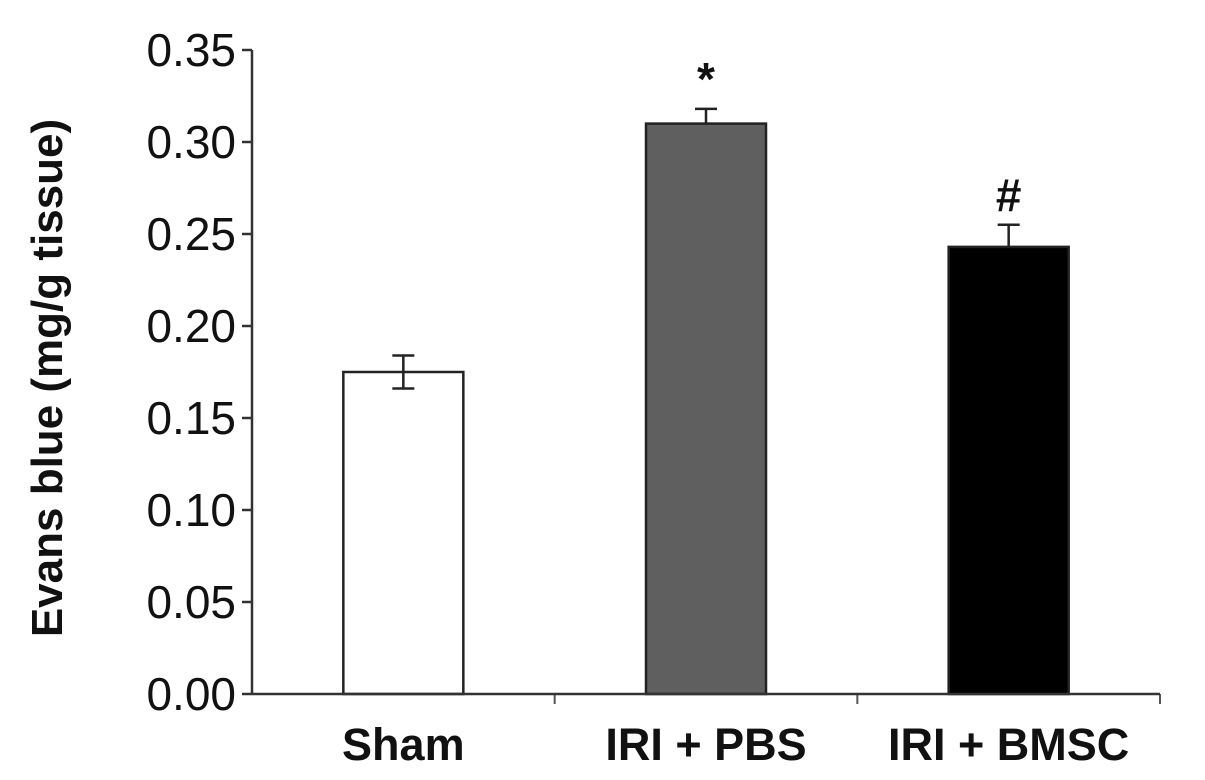 The image size is (1205, 780). Describe the element at coordinates (1009, 195) in the screenshot. I see `significance-marker-2: #` at that location.